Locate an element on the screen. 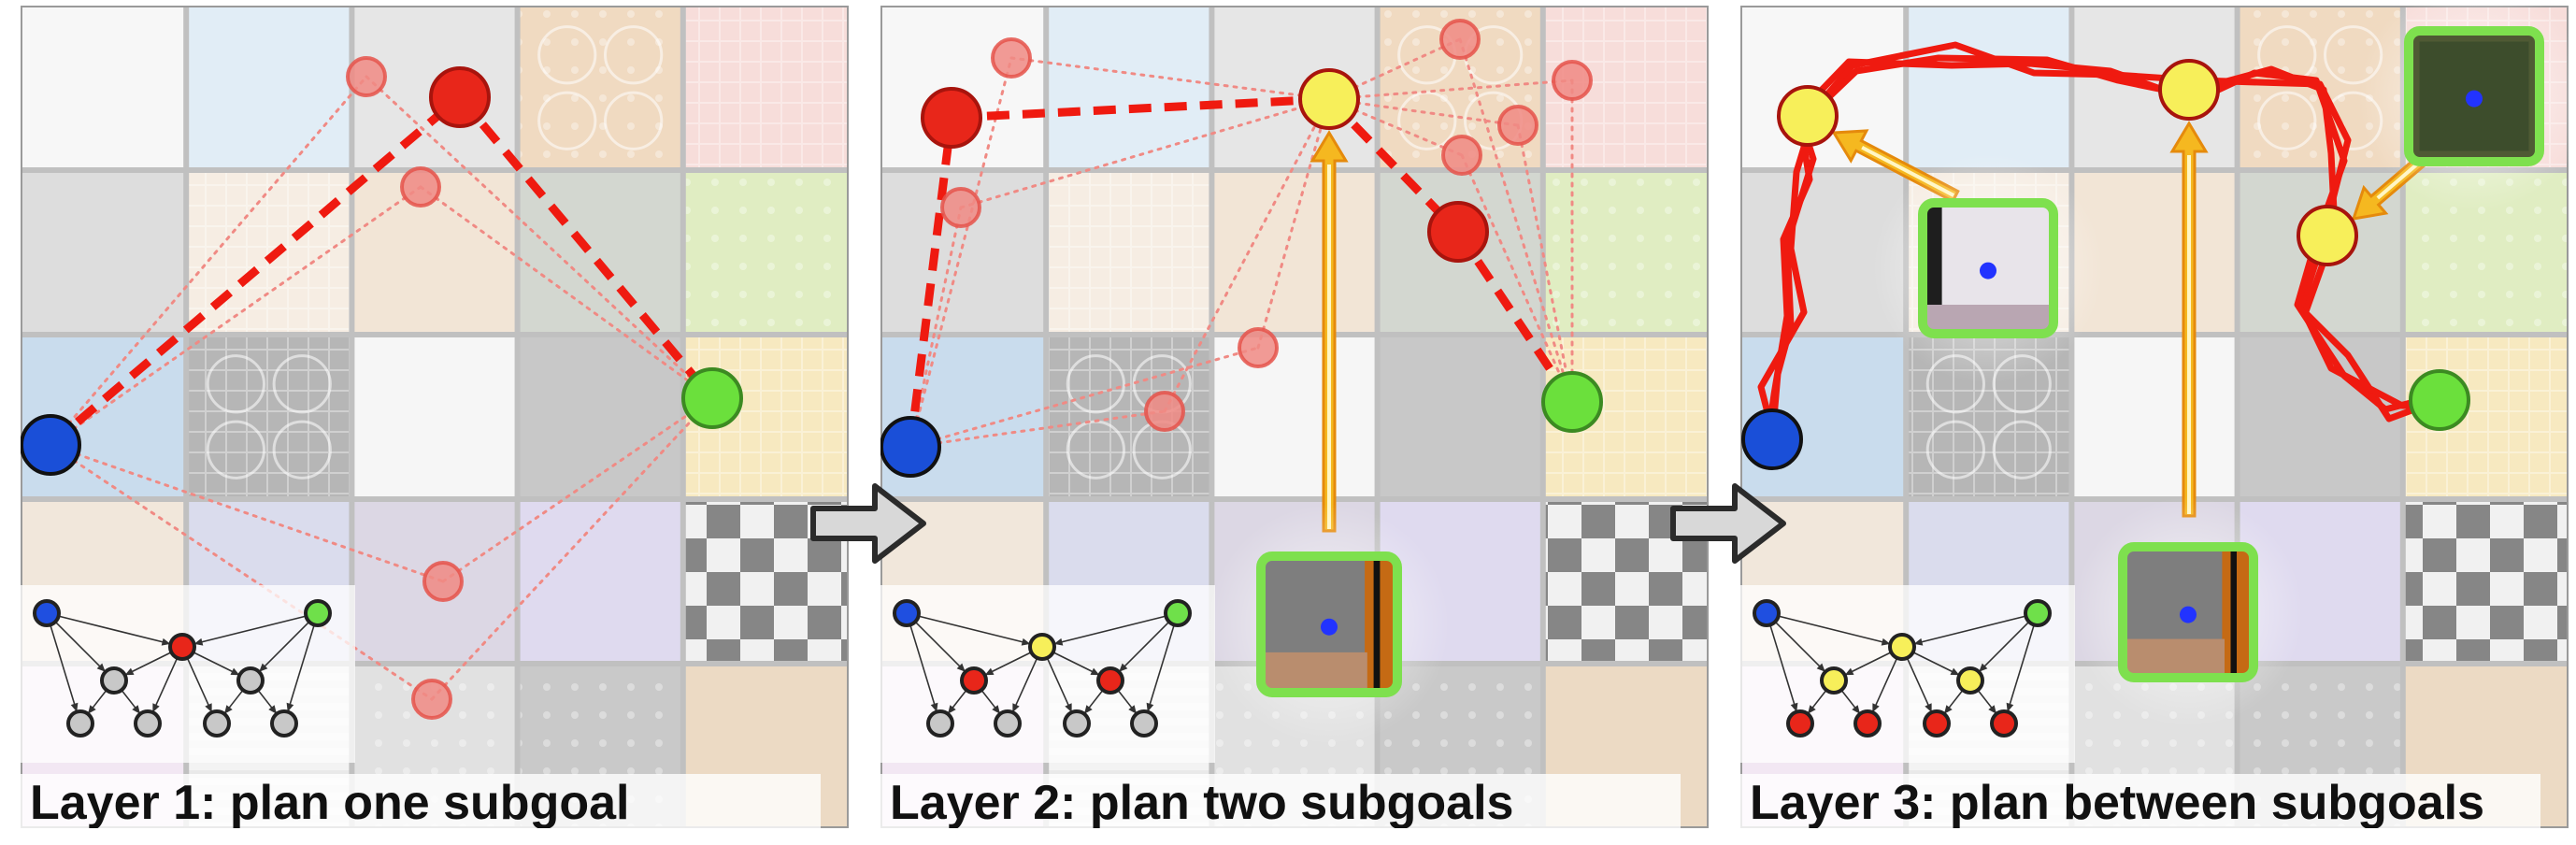  goal-node is located at coordinates (2439, 400).